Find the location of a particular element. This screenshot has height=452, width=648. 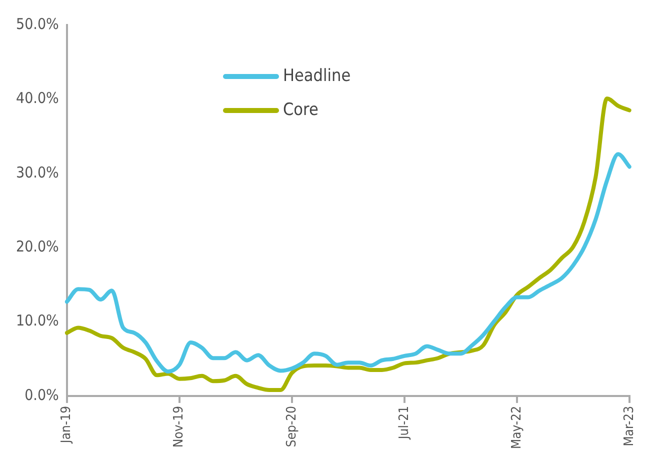

x-tick-label: Mar-23 is located at coordinates (629, 426).